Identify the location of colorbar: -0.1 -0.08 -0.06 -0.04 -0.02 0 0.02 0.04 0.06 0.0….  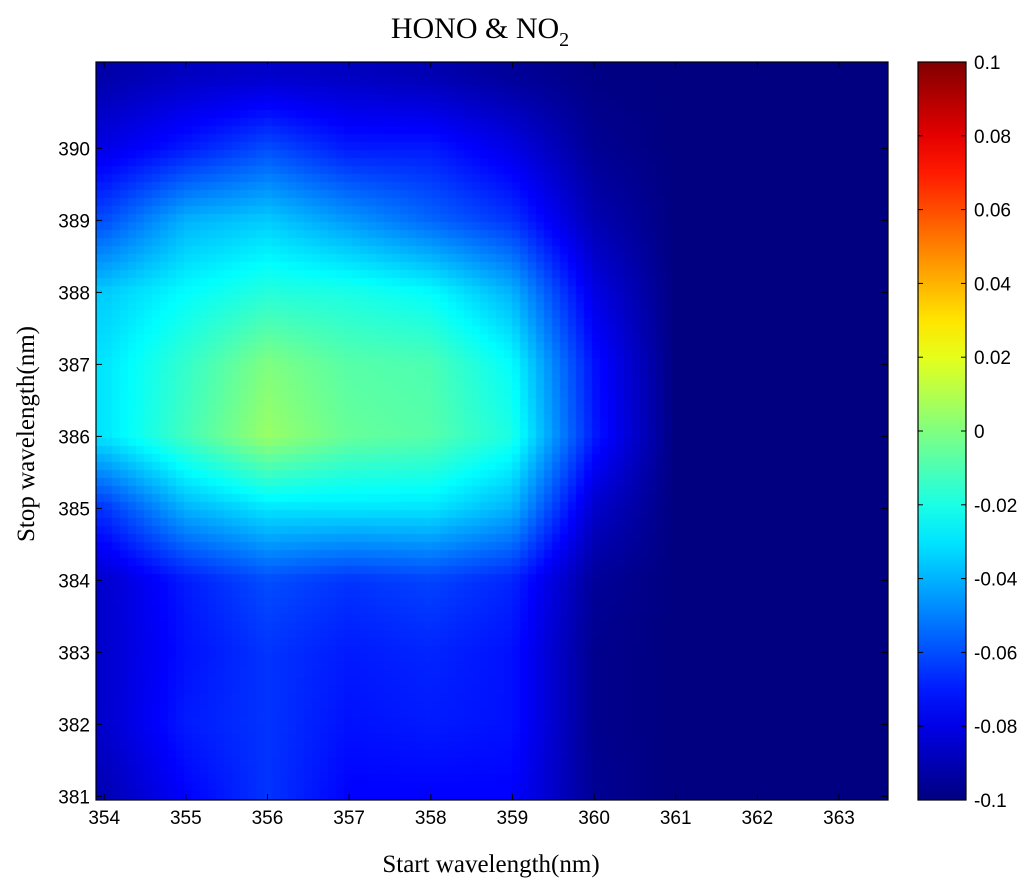
(967, 432).